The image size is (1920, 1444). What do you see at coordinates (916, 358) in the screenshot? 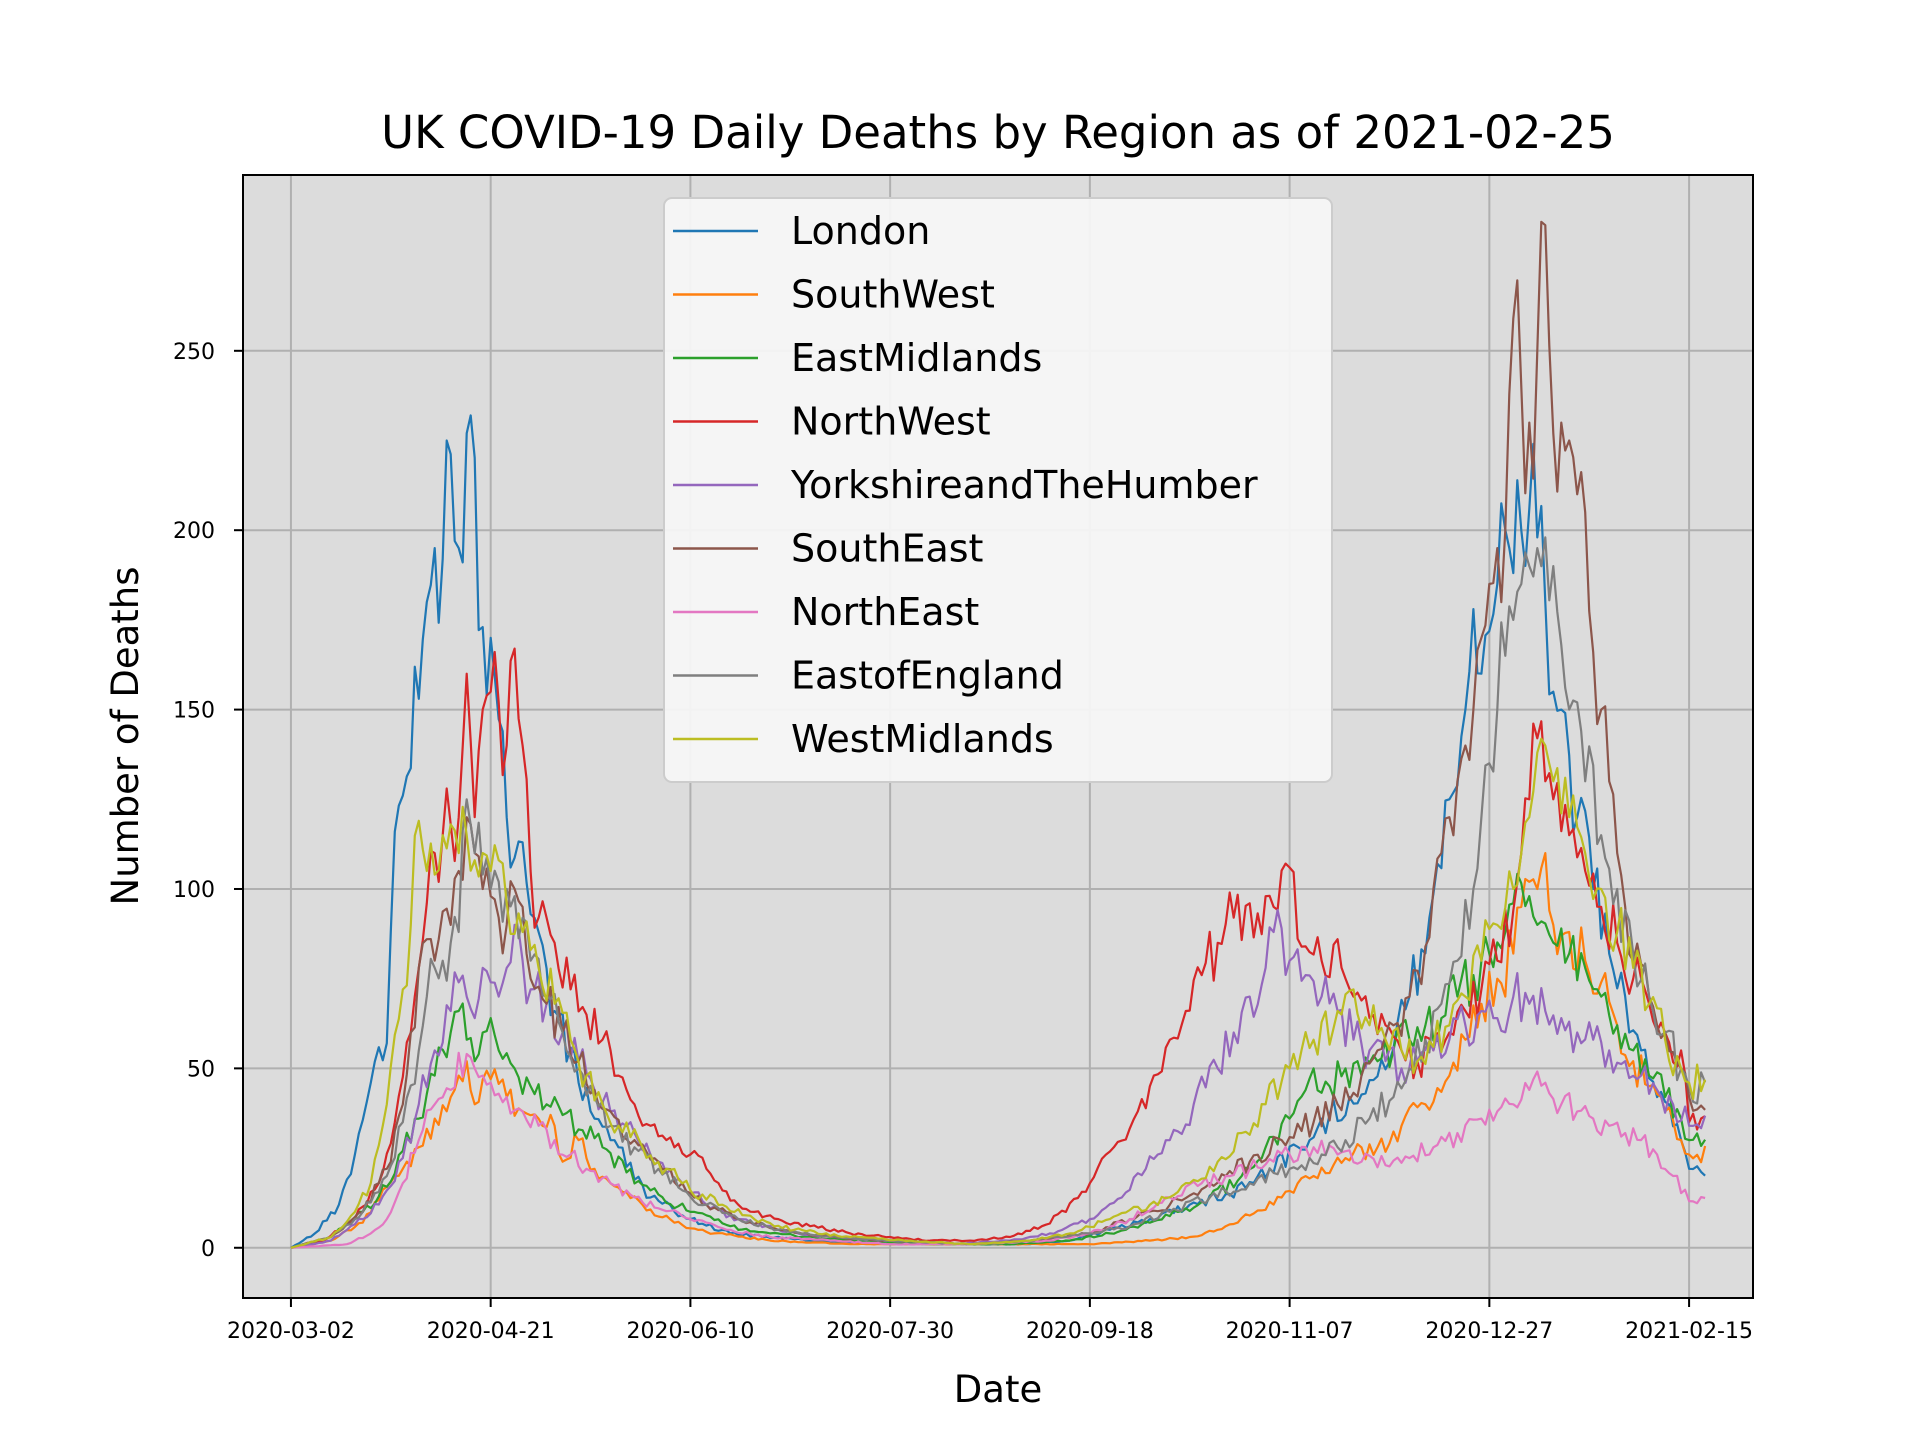
I see `legend-label: EastMidlands` at bounding box center [916, 358].